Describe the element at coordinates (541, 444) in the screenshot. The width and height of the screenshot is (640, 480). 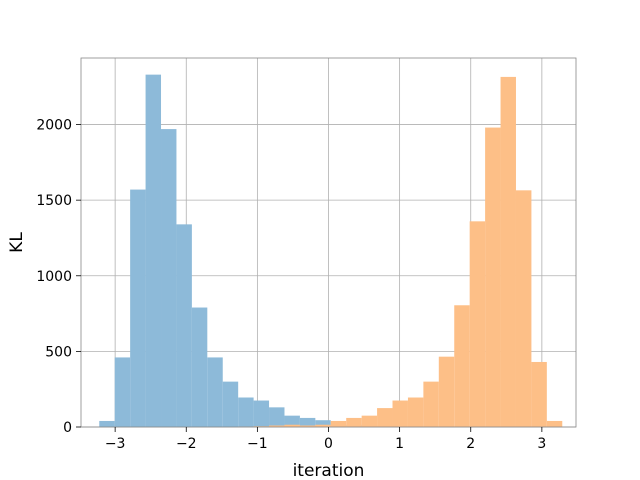
I see `x-tick-label: 3` at that location.